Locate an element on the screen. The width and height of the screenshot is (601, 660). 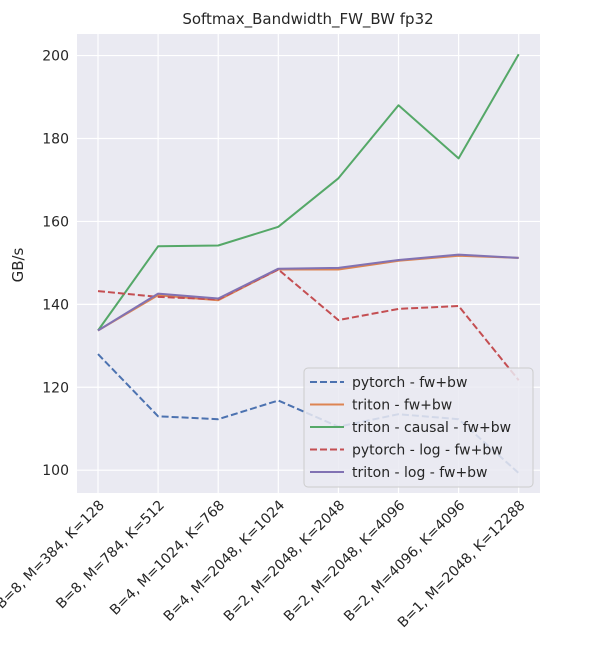
legend-label: triton - causal - fw+bw is located at coordinates (431, 428).